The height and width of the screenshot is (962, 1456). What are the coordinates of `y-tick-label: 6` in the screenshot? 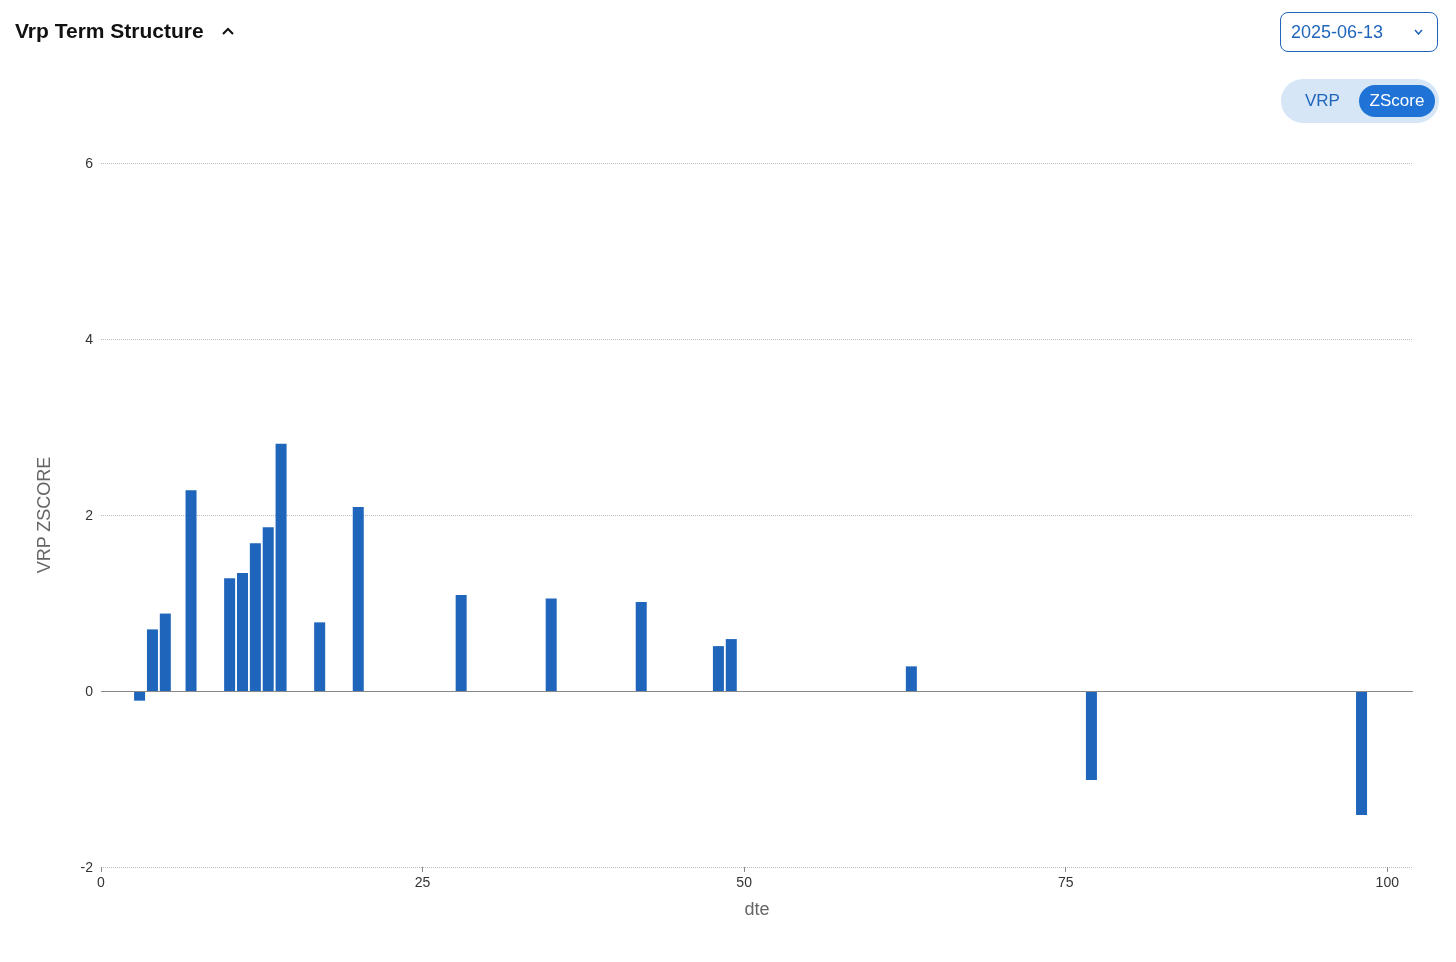 It's located at (89, 163).